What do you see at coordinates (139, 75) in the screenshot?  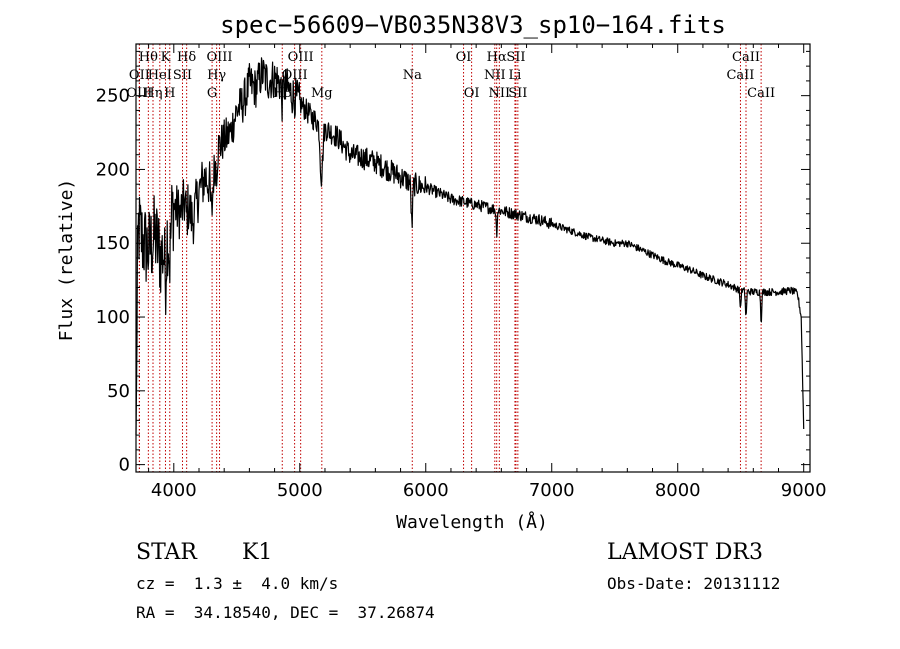 I see `line-marker-label: OII` at bounding box center [139, 75].